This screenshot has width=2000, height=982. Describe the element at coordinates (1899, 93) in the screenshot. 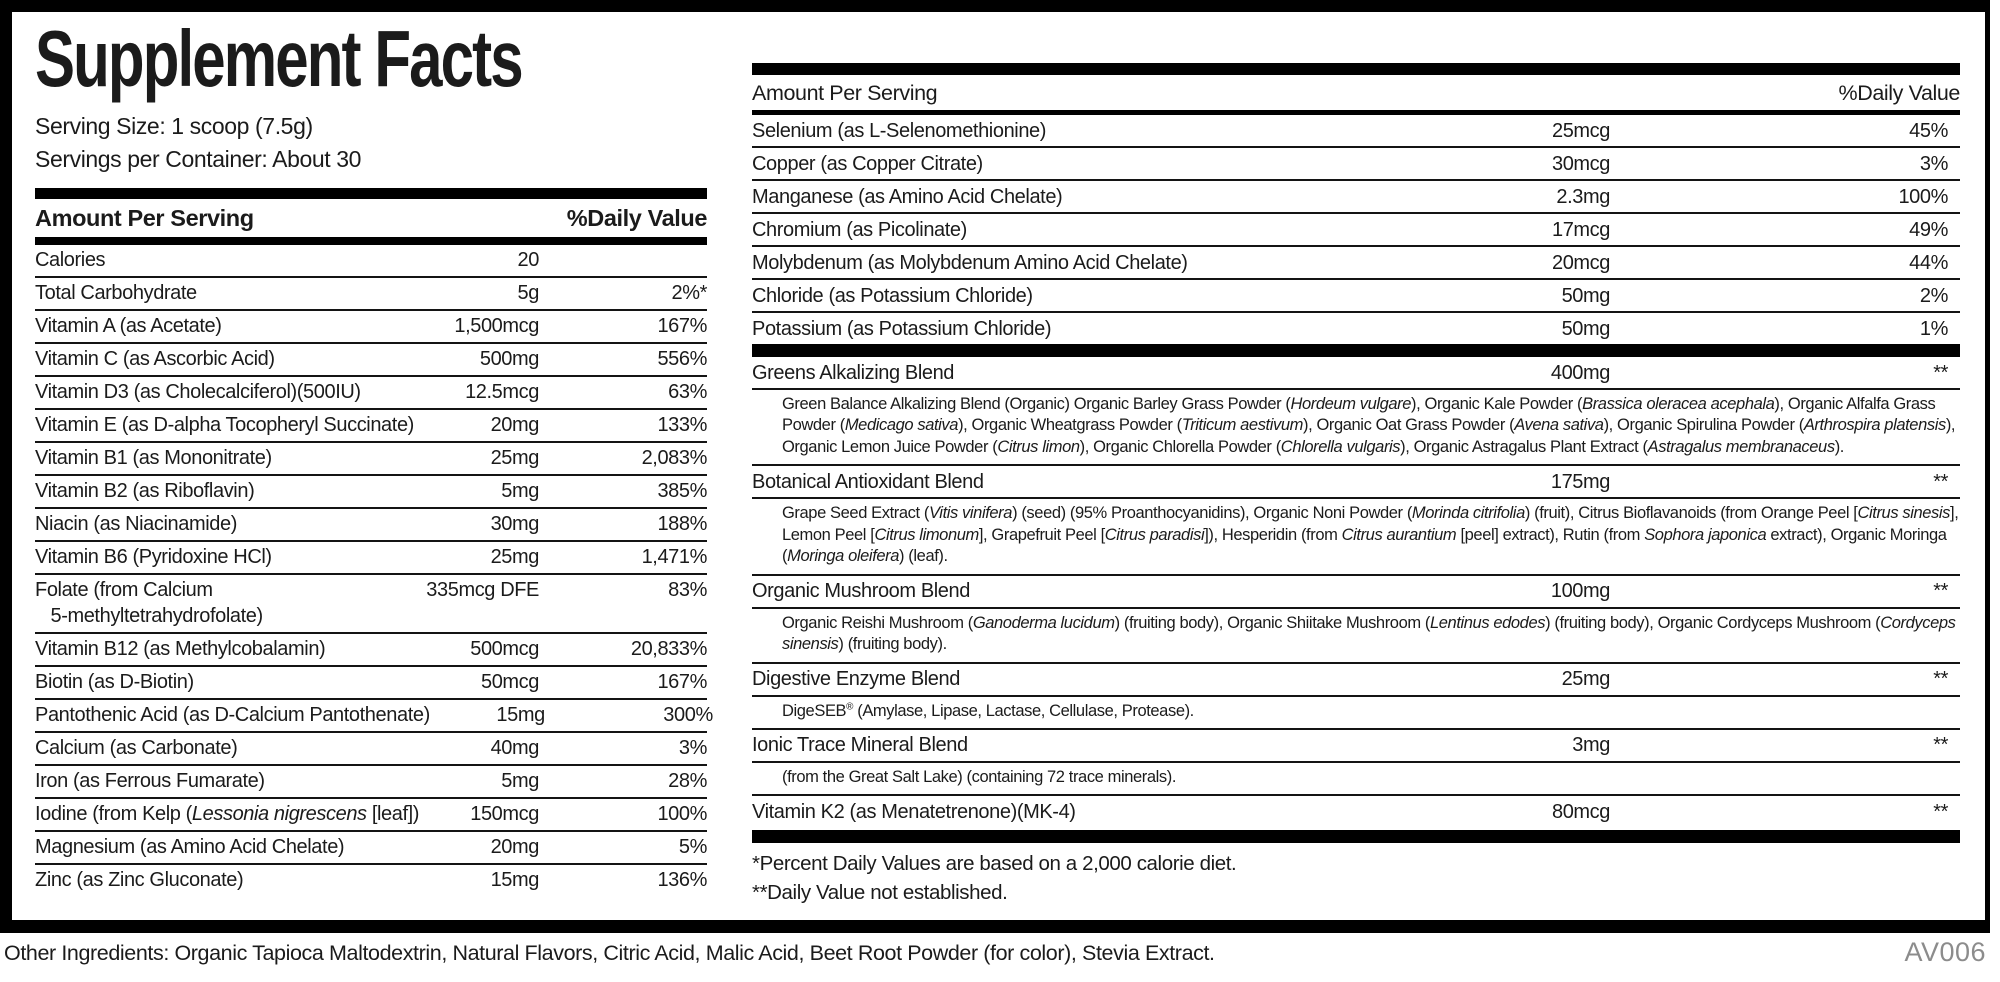

I see `daily-value-header: %Daily Value` at that location.